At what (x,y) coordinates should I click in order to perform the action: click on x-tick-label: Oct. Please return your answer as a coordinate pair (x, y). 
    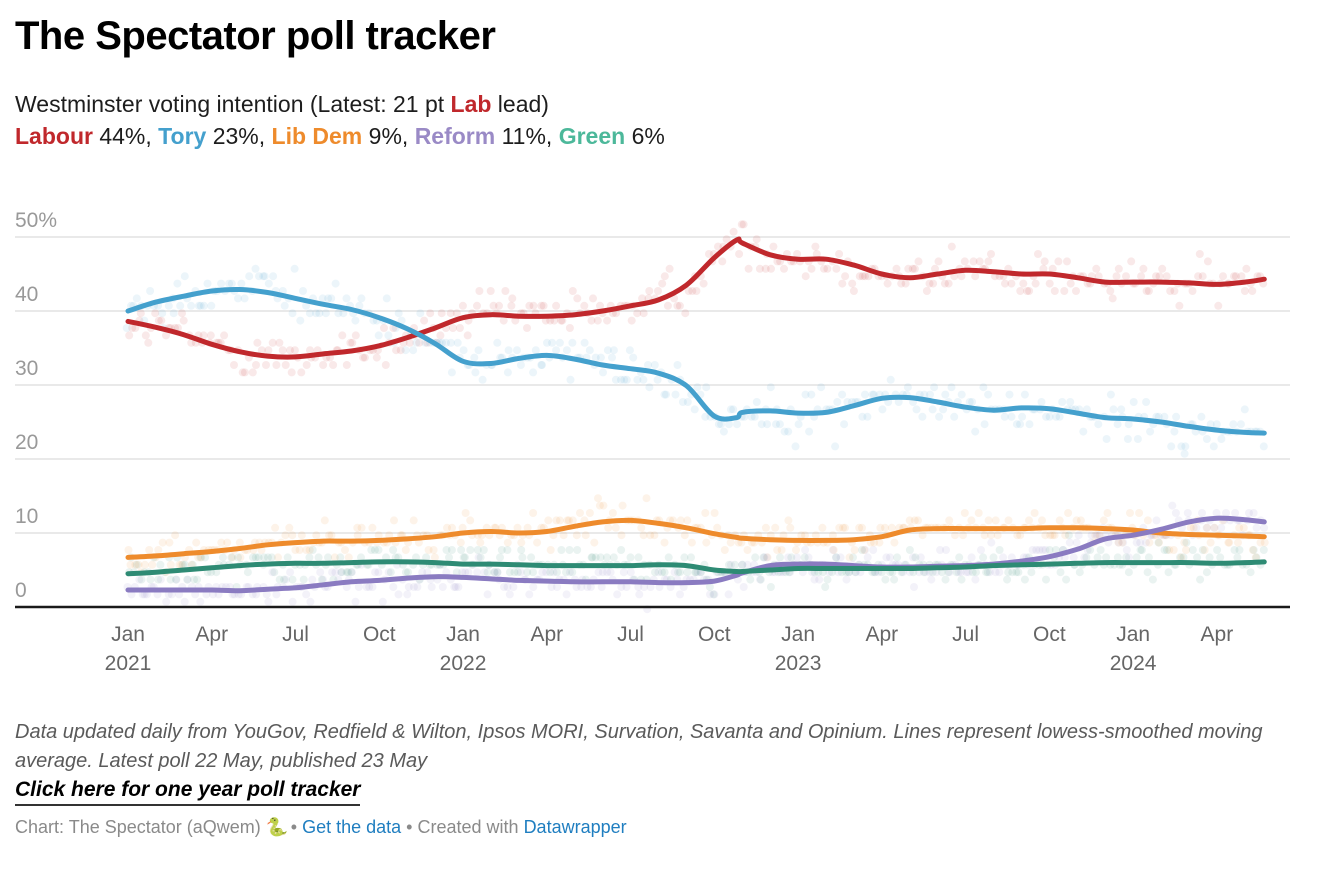
    Looking at the image, I should click on (714, 634).